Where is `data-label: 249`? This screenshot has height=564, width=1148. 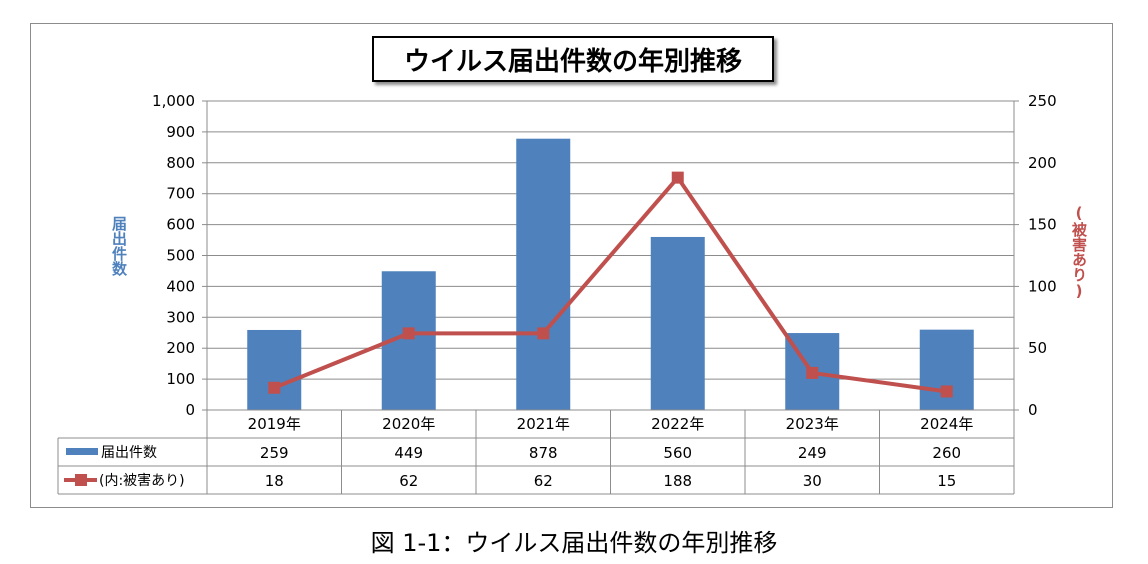 data-label: 249 is located at coordinates (812, 453).